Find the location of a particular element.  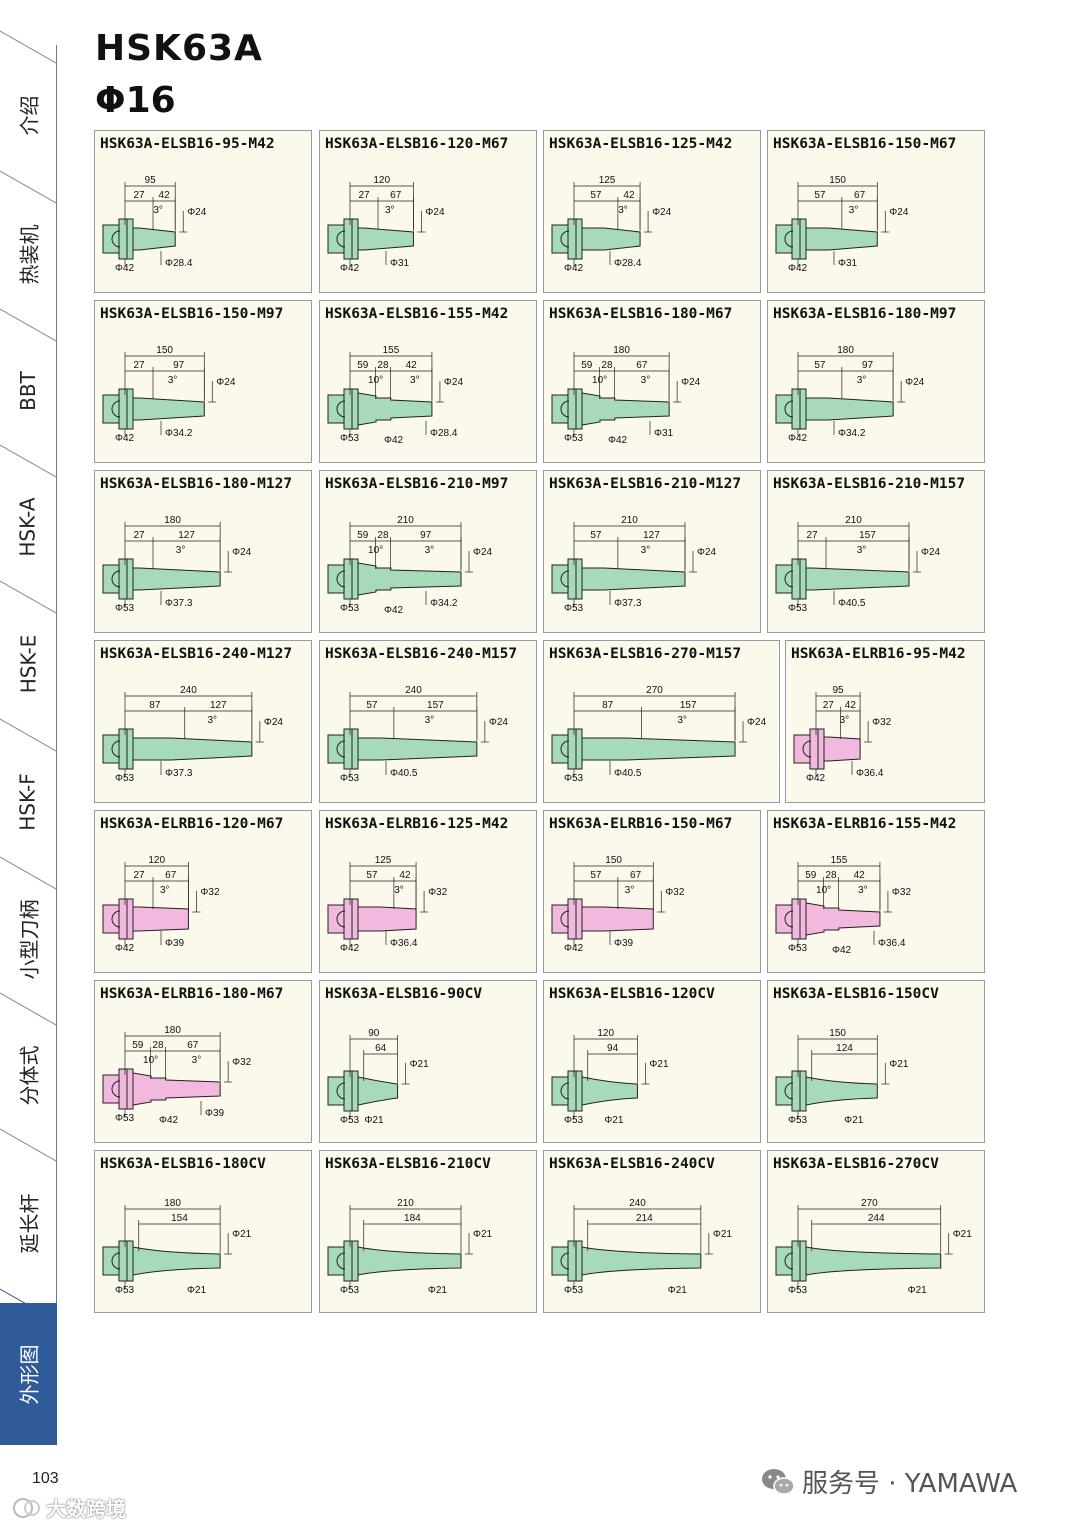

drawing-card: HSK63A-ELSB16-95-M42 95 27 42 3° Φ24 Φ42 Φ28.4 is located at coordinates (203, 211).